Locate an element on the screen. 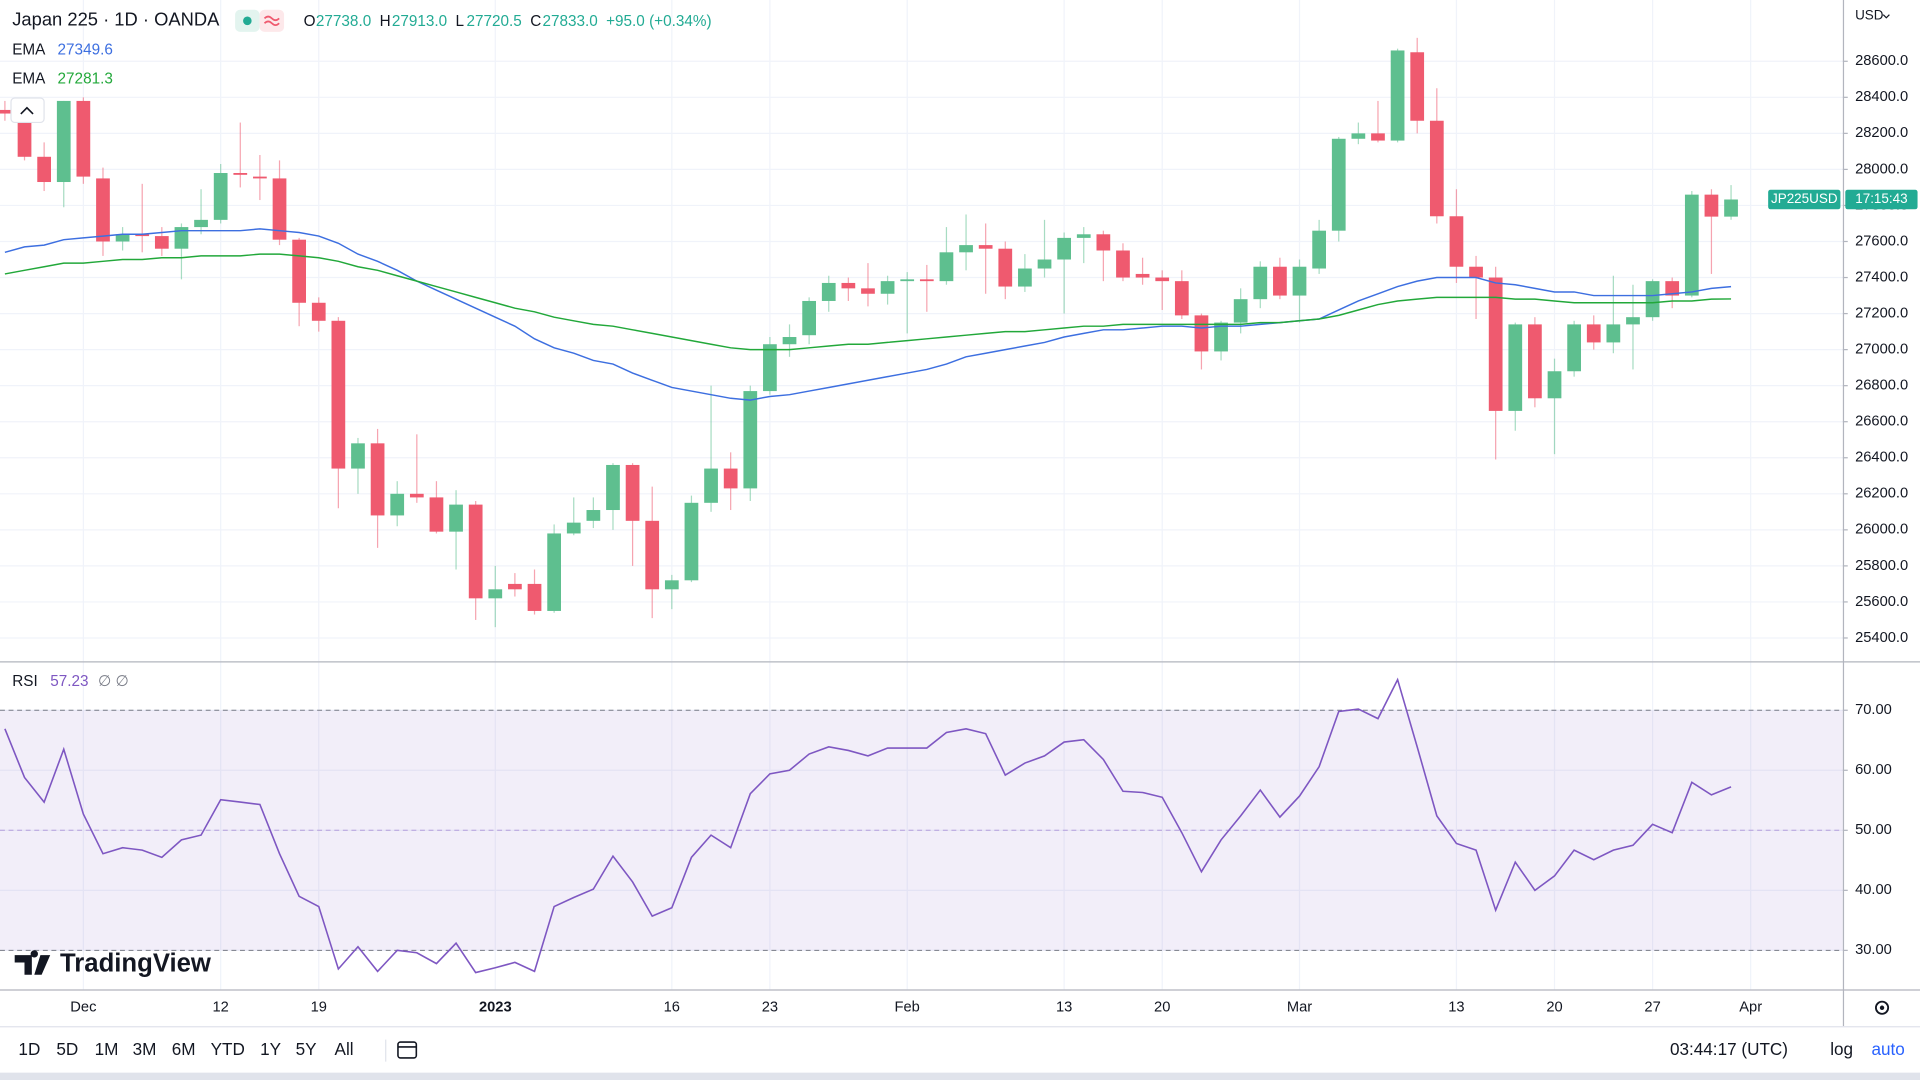 The image size is (1920, 1080). x-tick-label: 2023 is located at coordinates (495, 1008).